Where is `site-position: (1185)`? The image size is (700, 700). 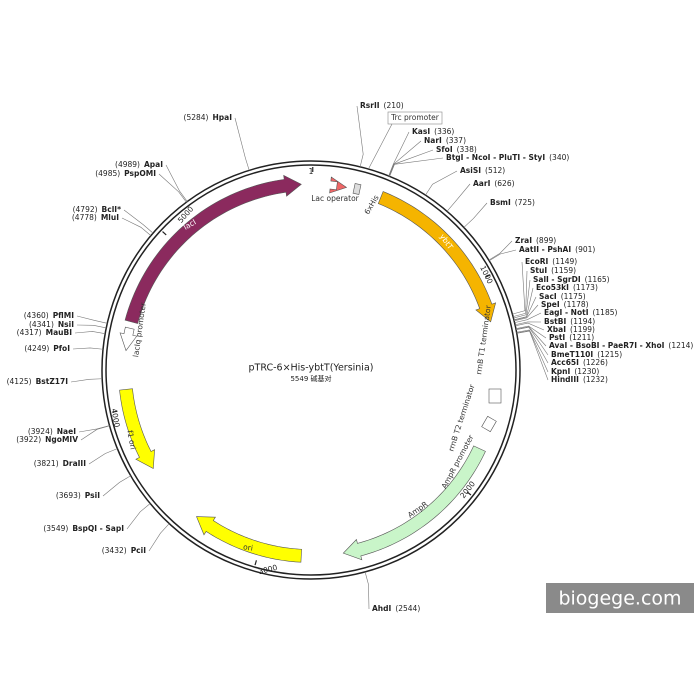 site-position: (1185) is located at coordinates (604, 312).